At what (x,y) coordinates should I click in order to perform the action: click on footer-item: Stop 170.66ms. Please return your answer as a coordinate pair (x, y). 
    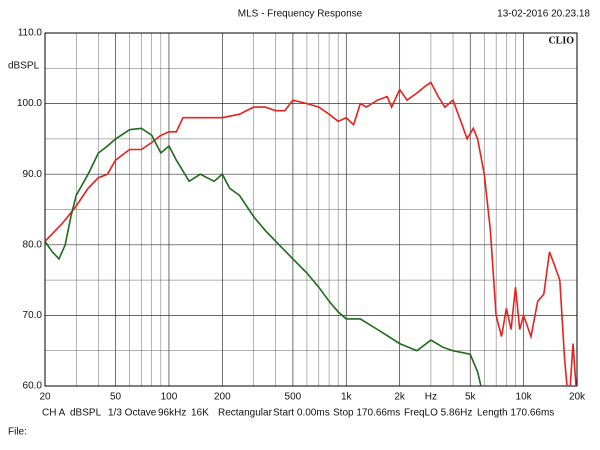
    Looking at the image, I should click on (366, 413).